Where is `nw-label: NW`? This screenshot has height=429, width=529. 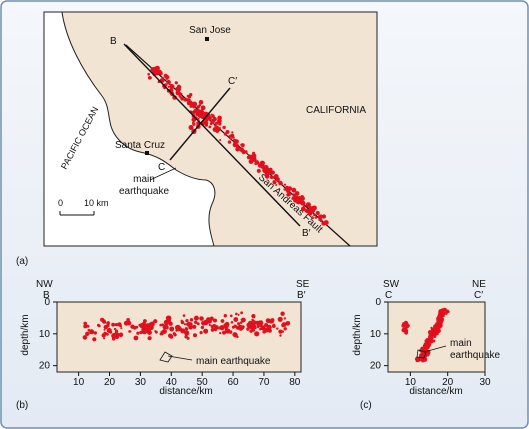 nw-label: NW is located at coordinates (44, 284).